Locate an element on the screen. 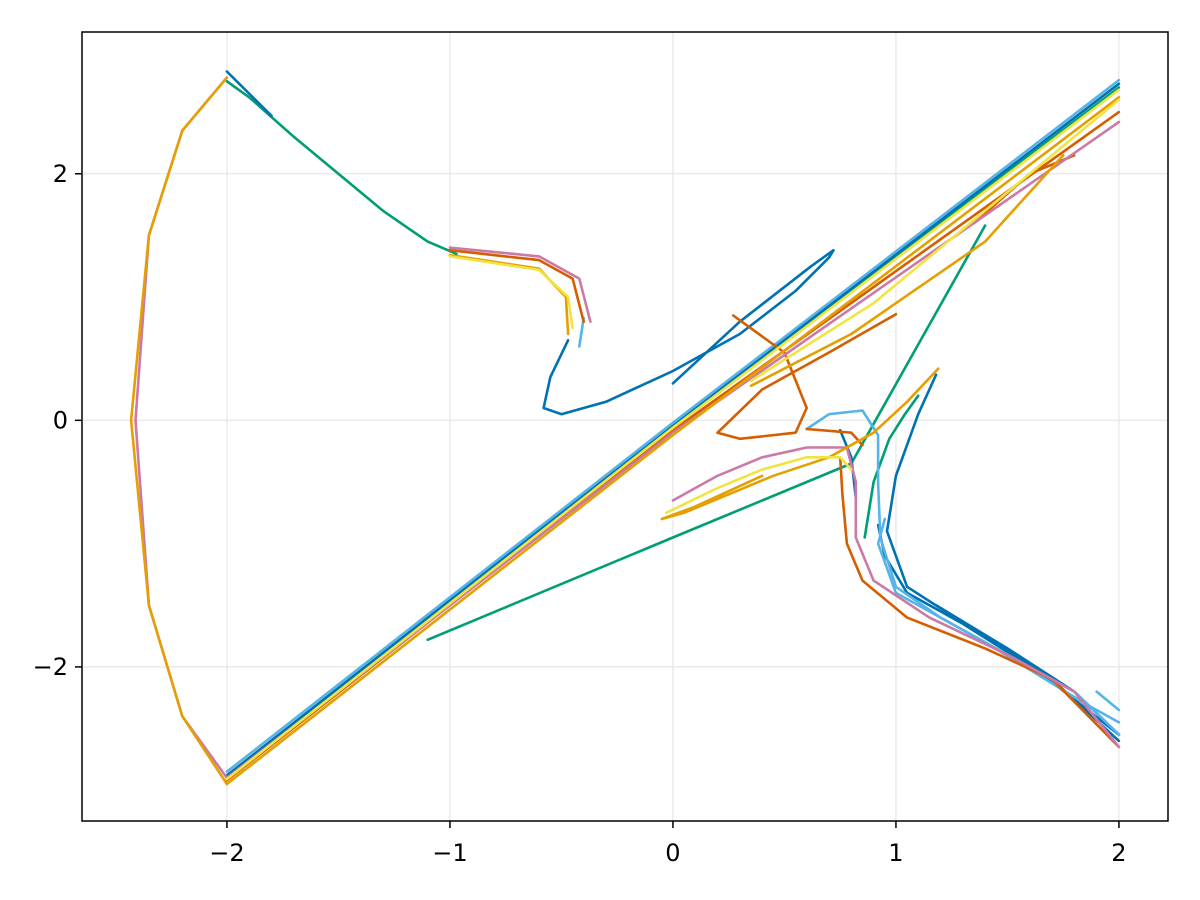  y-tick-label: −2 is located at coordinates (50, 667).